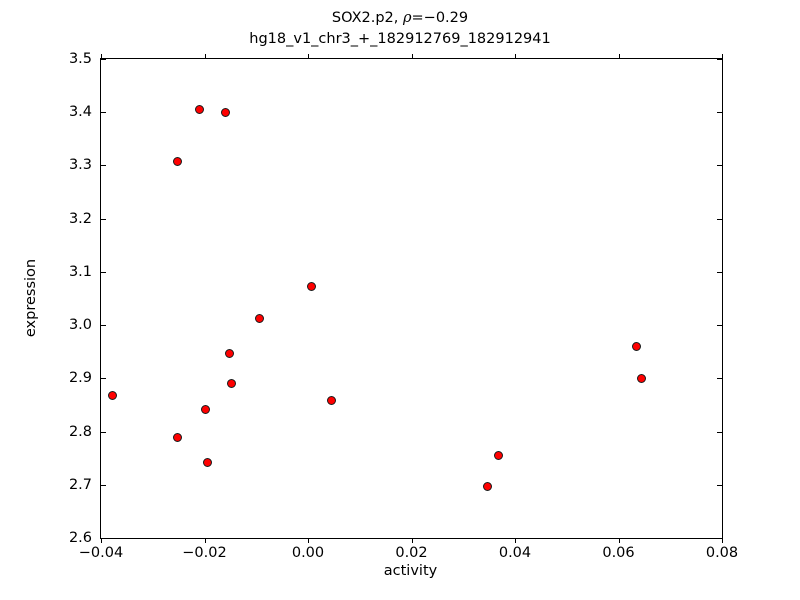  Describe the element at coordinates (80, 378) in the screenshot. I see `y-axis-tick-label: 2.9` at that location.